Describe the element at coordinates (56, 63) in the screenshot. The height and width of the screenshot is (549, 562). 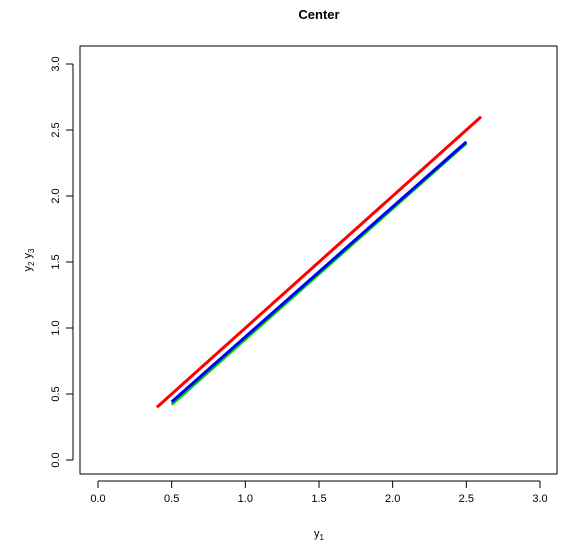
I see `y-tick-label: 3.0` at that location.